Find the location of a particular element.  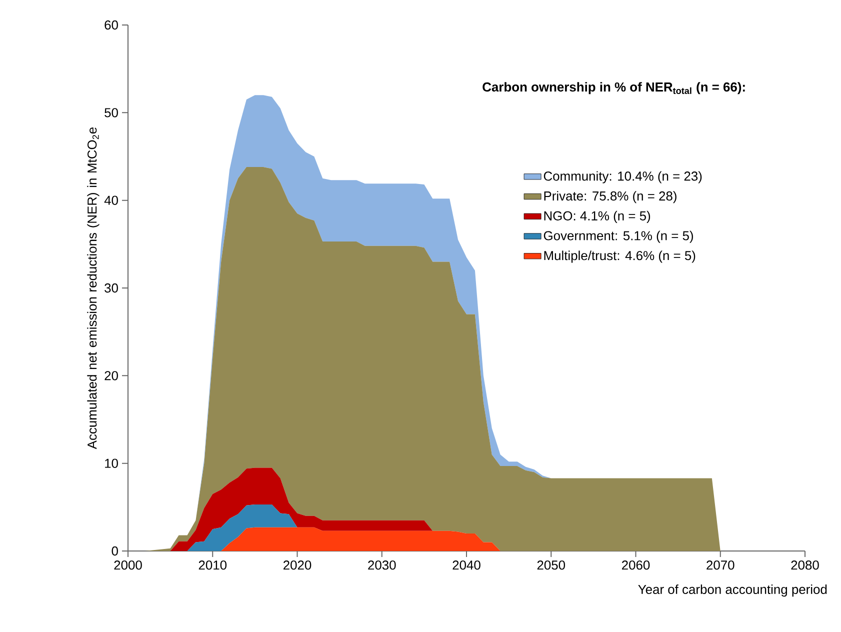

y-tick-label: 50 is located at coordinates (111, 113).